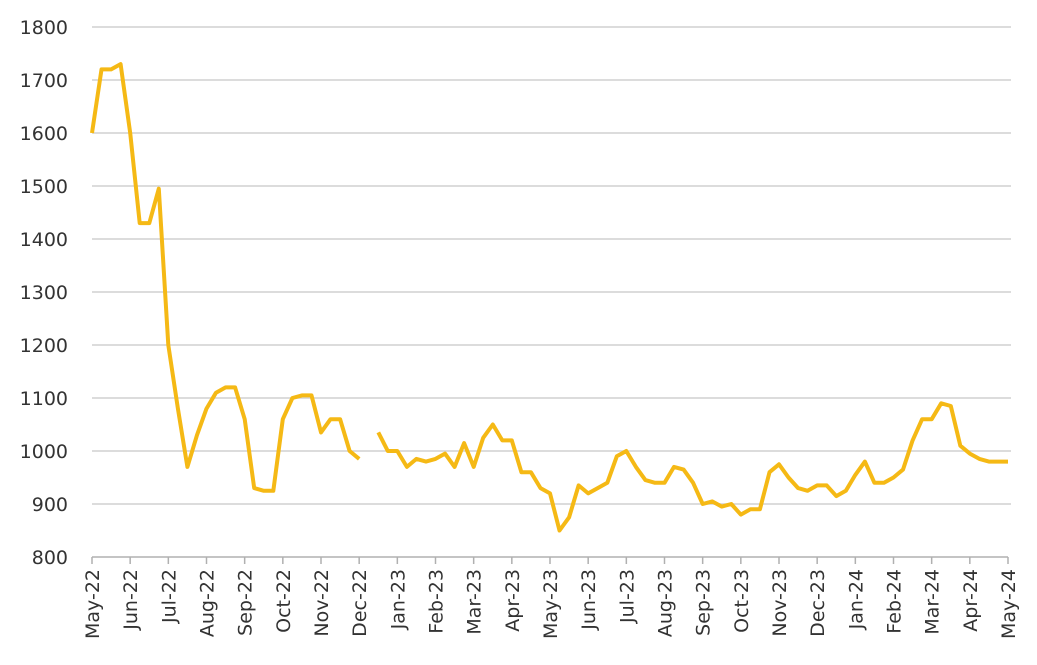 The height and width of the screenshot is (665, 1037). Describe the element at coordinates (1009, 604) in the screenshot. I see `x-tick-label: May-24` at that location.